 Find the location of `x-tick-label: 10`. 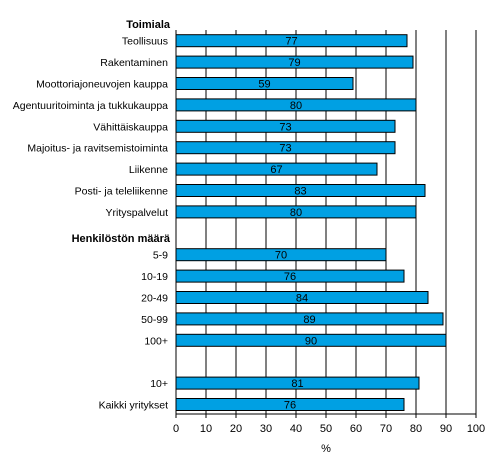

x-tick-label: 10 is located at coordinates (206, 429).